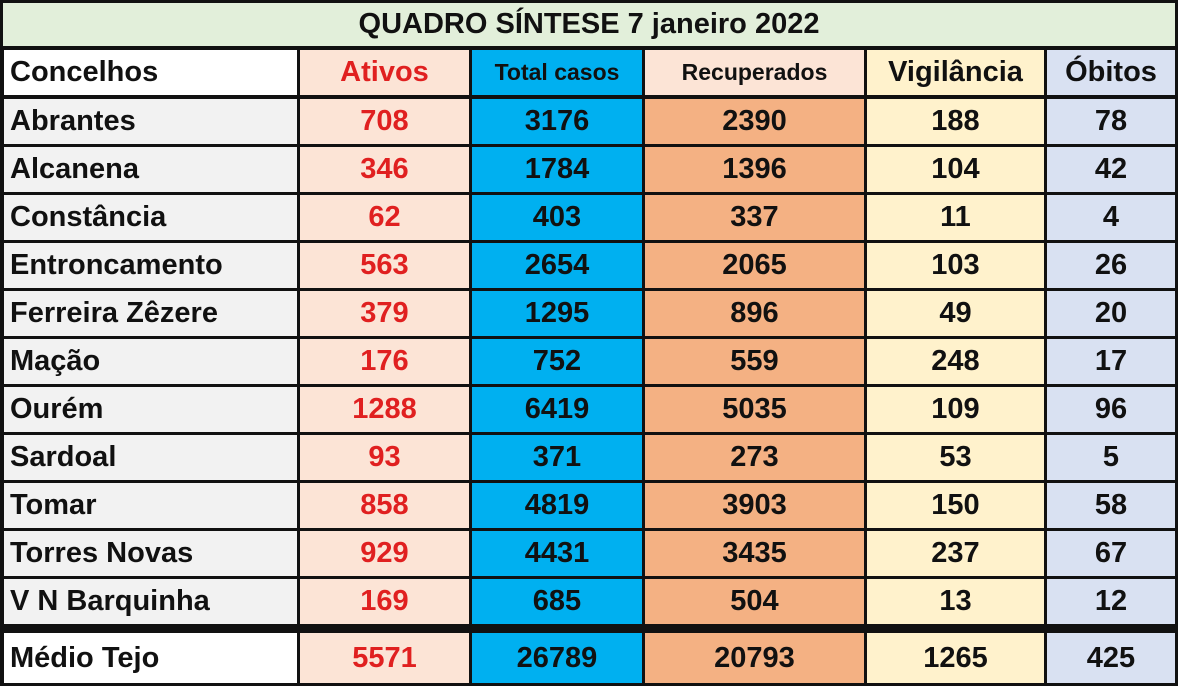  What do you see at coordinates (754, 265) in the screenshot?
I see `value-cell: 2065` at bounding box center [754, 265].